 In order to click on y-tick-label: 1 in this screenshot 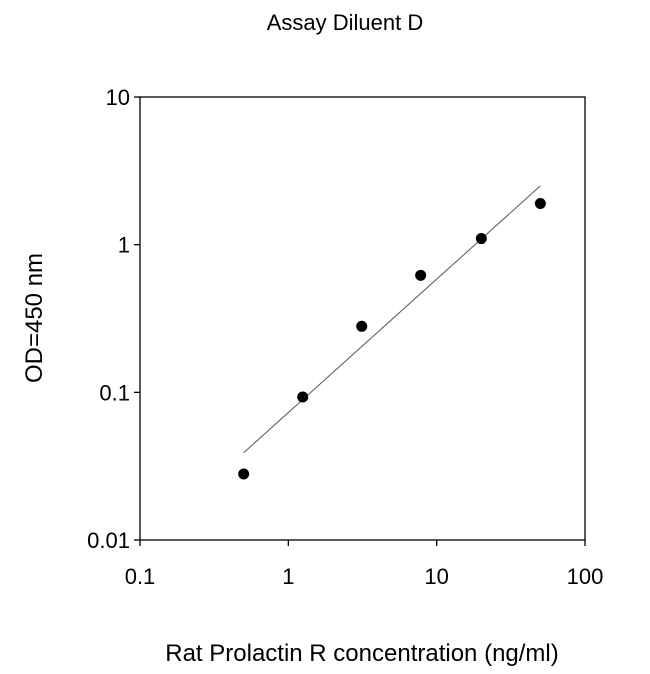, I will do `click(124, 245)`.